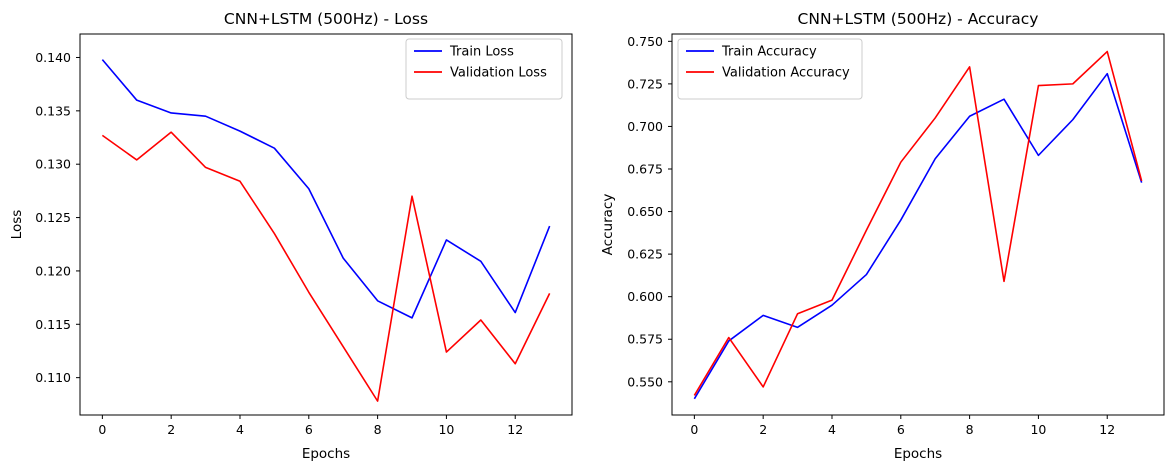 This screenshot has width=1173, height=470. What do you see at coordinates (645, 126) in the screenshot?
I see `accuracy-y-tick-label: 0.700` at bounding box center [645, 126].